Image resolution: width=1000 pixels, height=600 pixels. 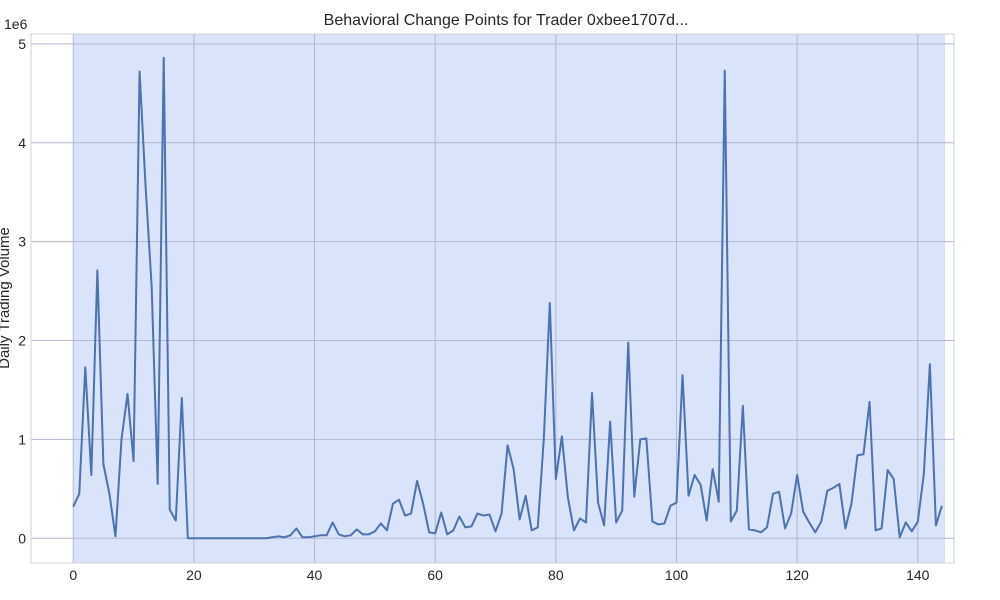 I want to click on y-tick-label-2: 2, so click(x=22, y=341).